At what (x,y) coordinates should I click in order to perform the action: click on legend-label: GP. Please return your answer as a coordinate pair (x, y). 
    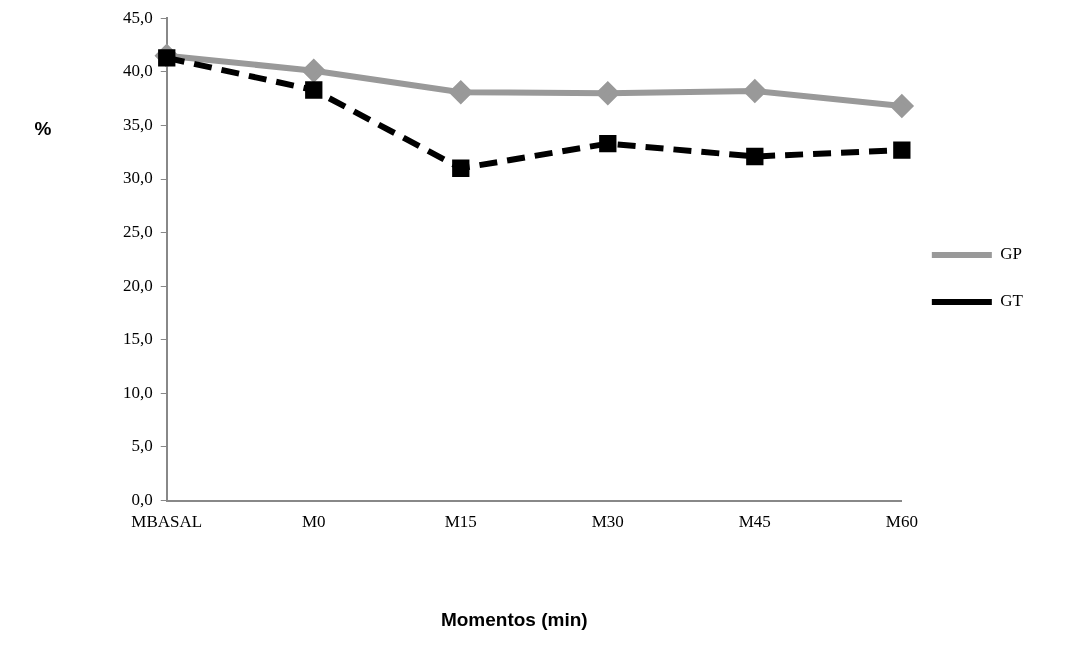
    Looking at the image, I should click on (1011, 254).